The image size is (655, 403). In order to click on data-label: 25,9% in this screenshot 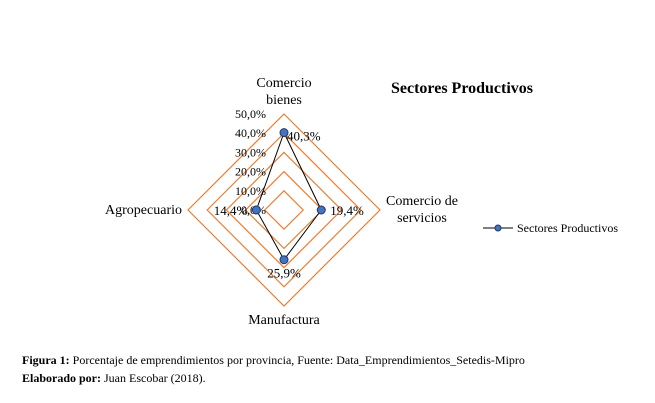, I will do `click(284, 273)`.